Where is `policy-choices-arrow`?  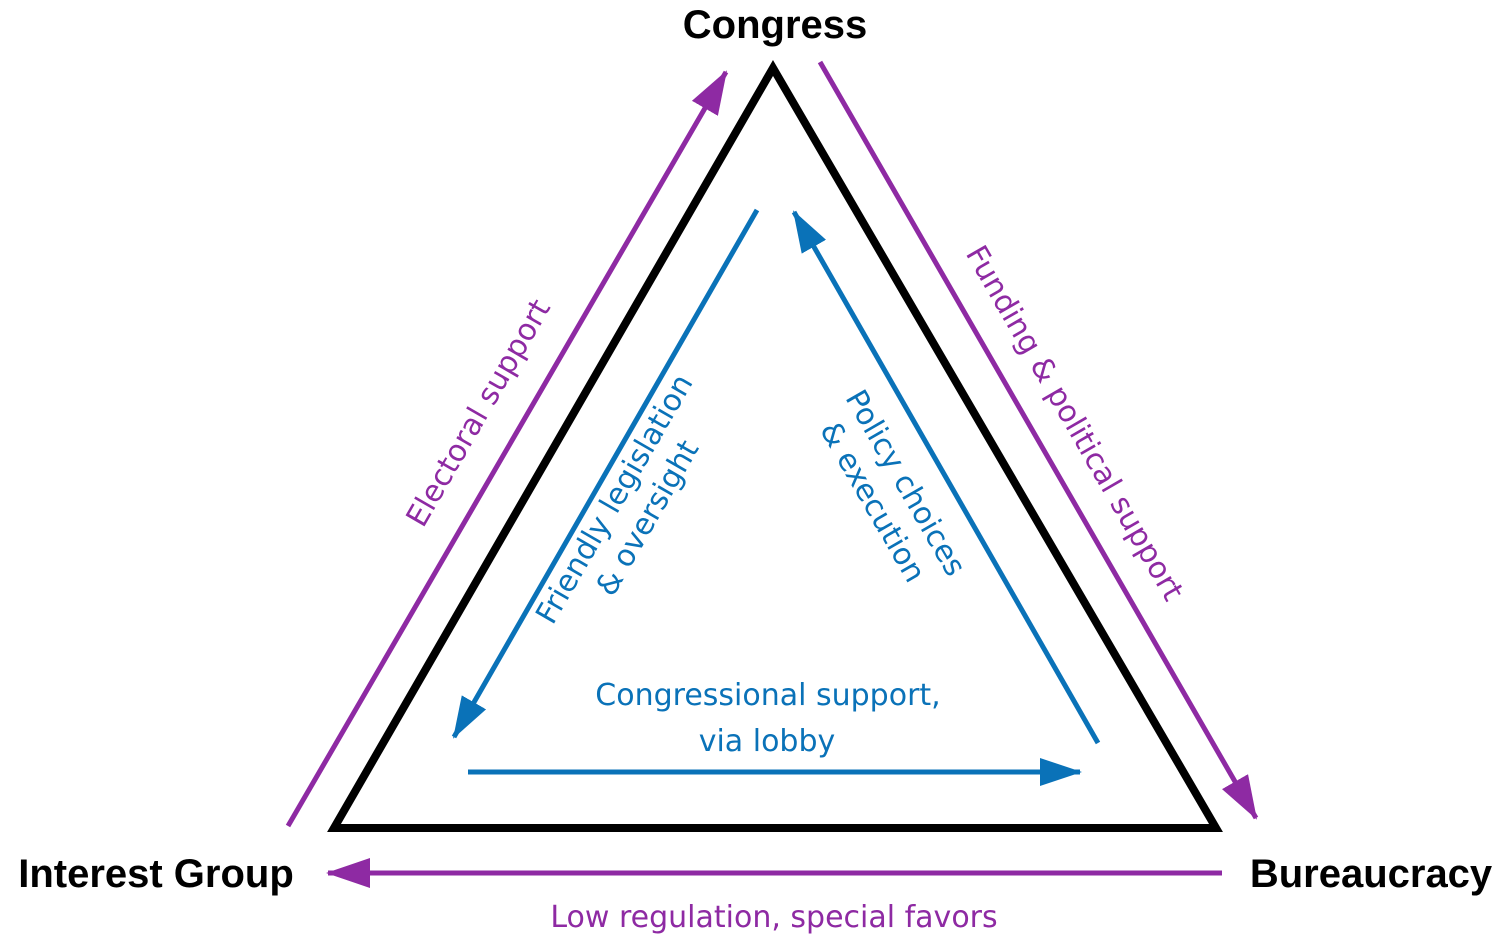
policy-choices-arrow is located at coordinates (946, 477).